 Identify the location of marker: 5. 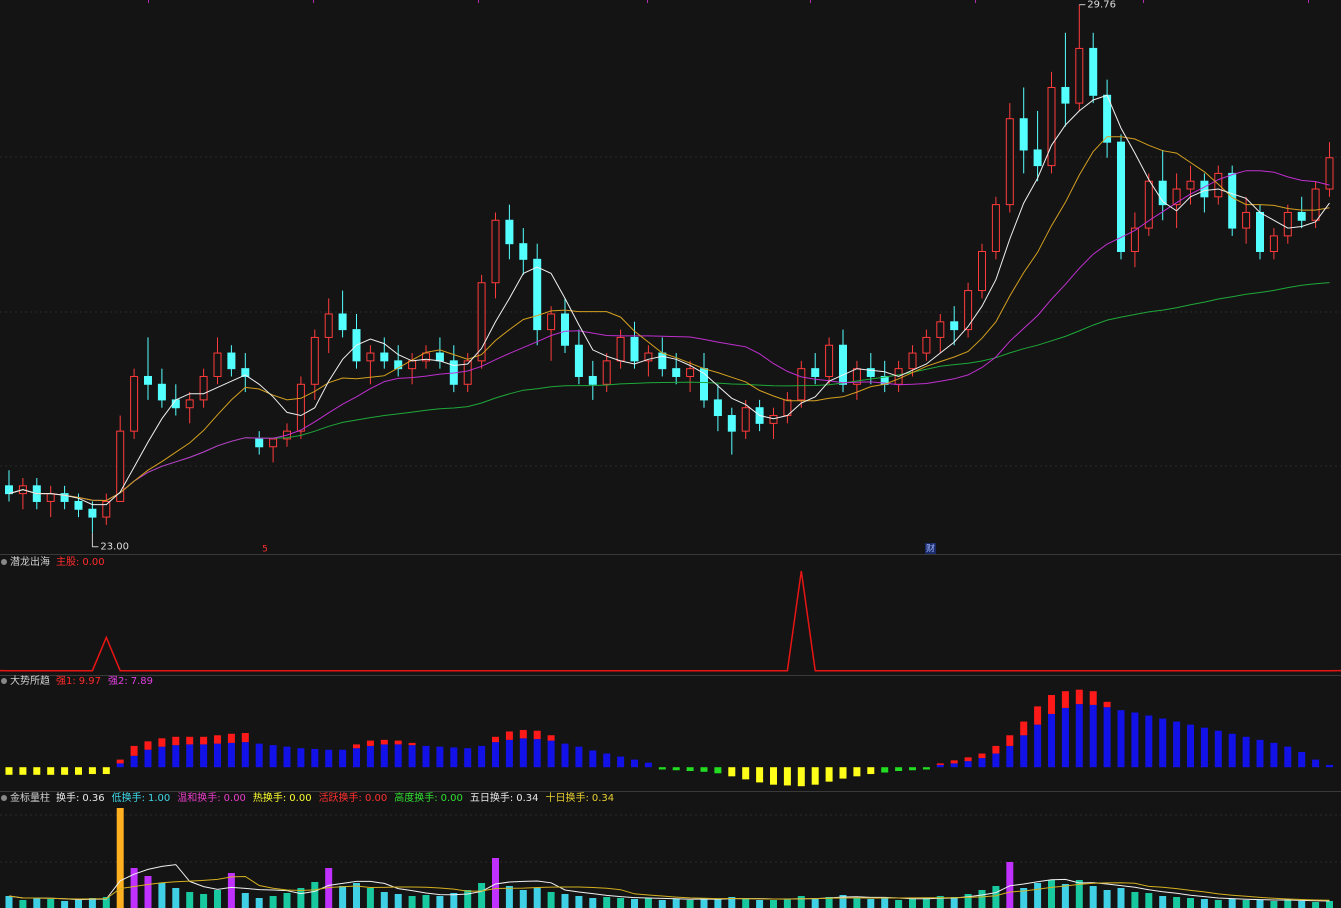
(265, 550).